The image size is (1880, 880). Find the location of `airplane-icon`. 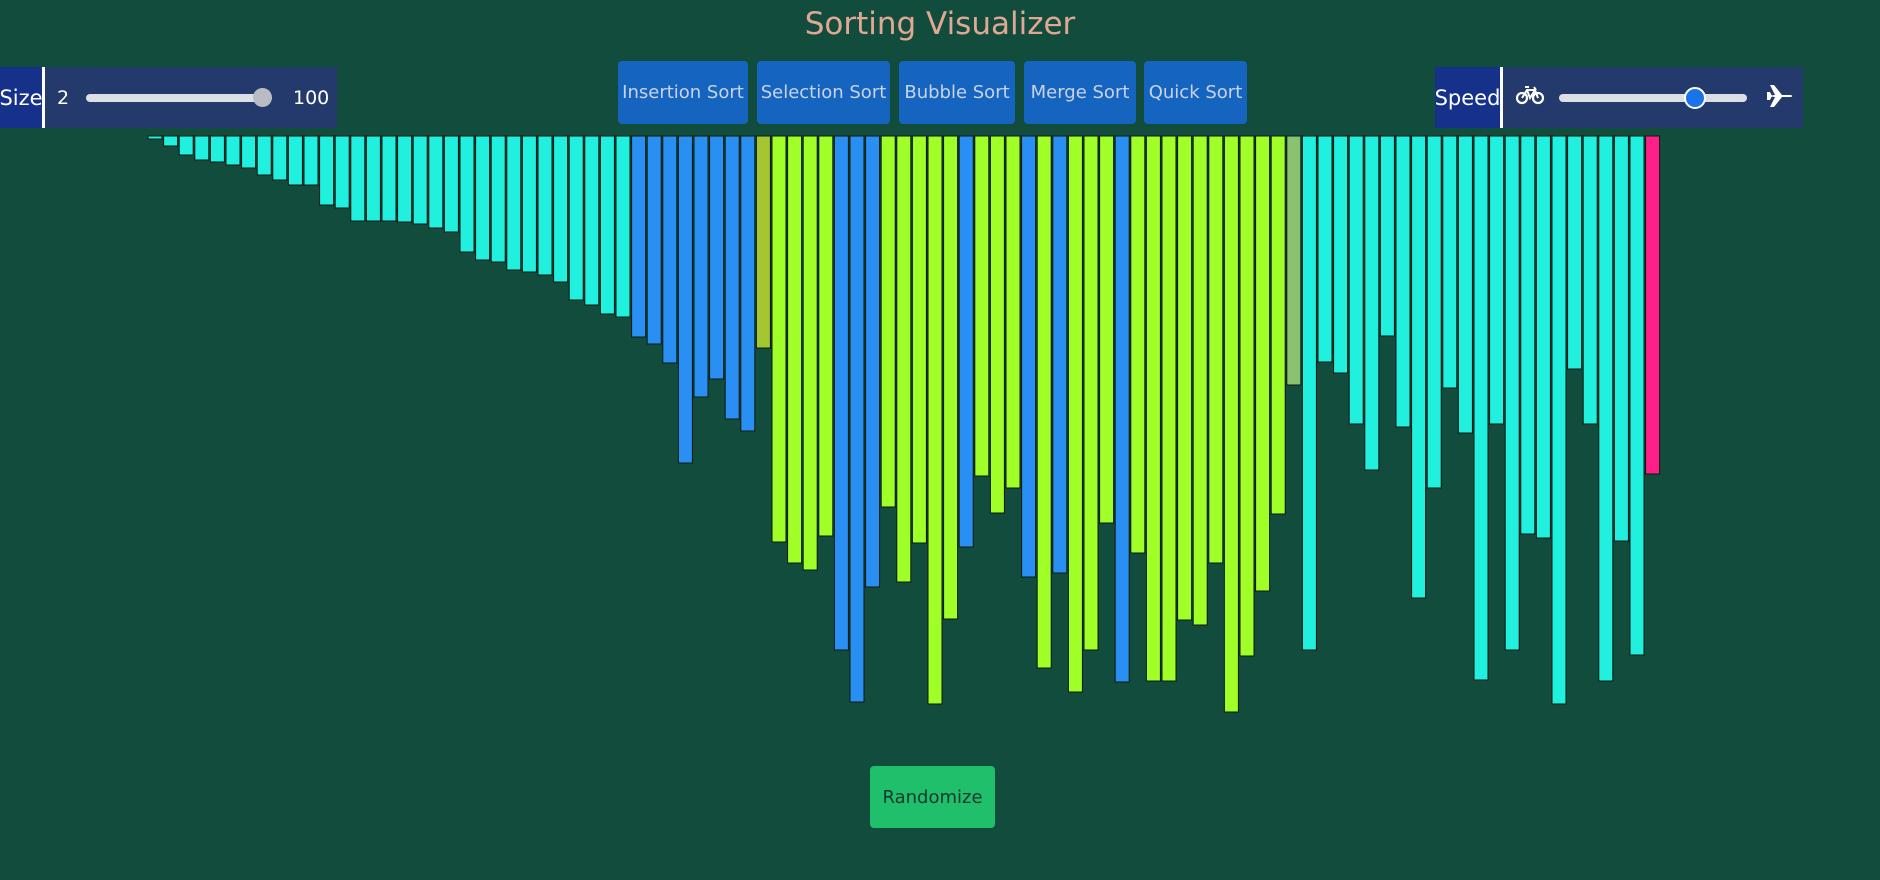

airplane-icon is located at coordinates (1780, 98).